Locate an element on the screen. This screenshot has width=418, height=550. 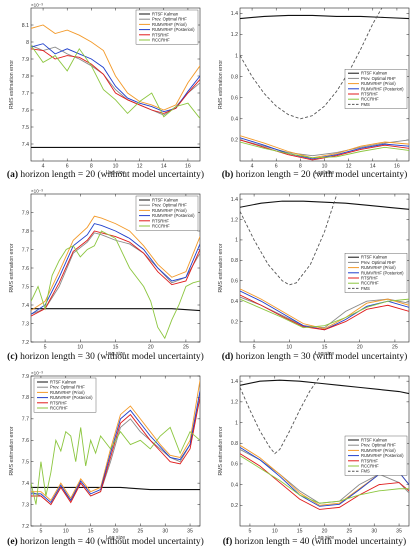
x-tick-label: 25 is located at coordinates (186, 348).